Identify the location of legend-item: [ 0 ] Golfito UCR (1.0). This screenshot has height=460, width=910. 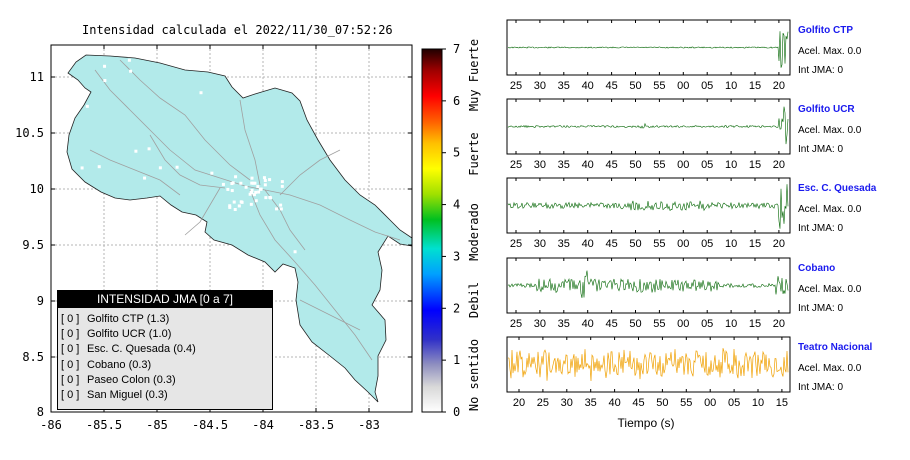
(166, 334).